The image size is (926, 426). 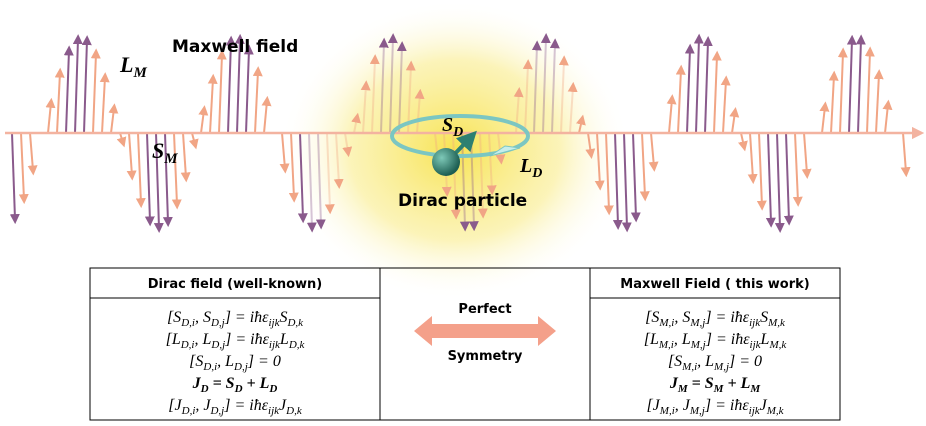 What do you see at coordinates (462, 201) in the screenshot?
I see `dirac-label: Dirac particle` at bounding box center [462, 201].